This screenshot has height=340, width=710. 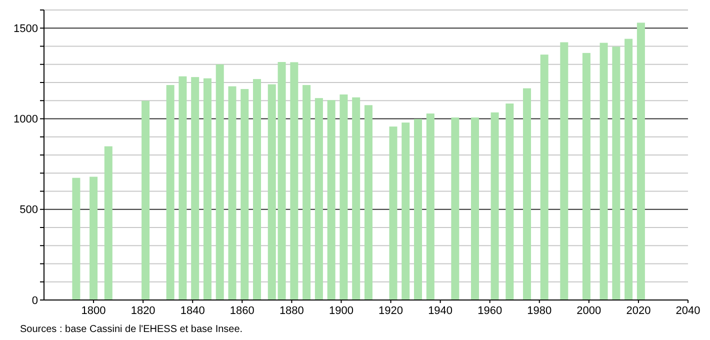 What do you see at coordinates (93, 311) in the screenshot?
I see `x-tick-label: 1800` at bounding box center [93, 311].